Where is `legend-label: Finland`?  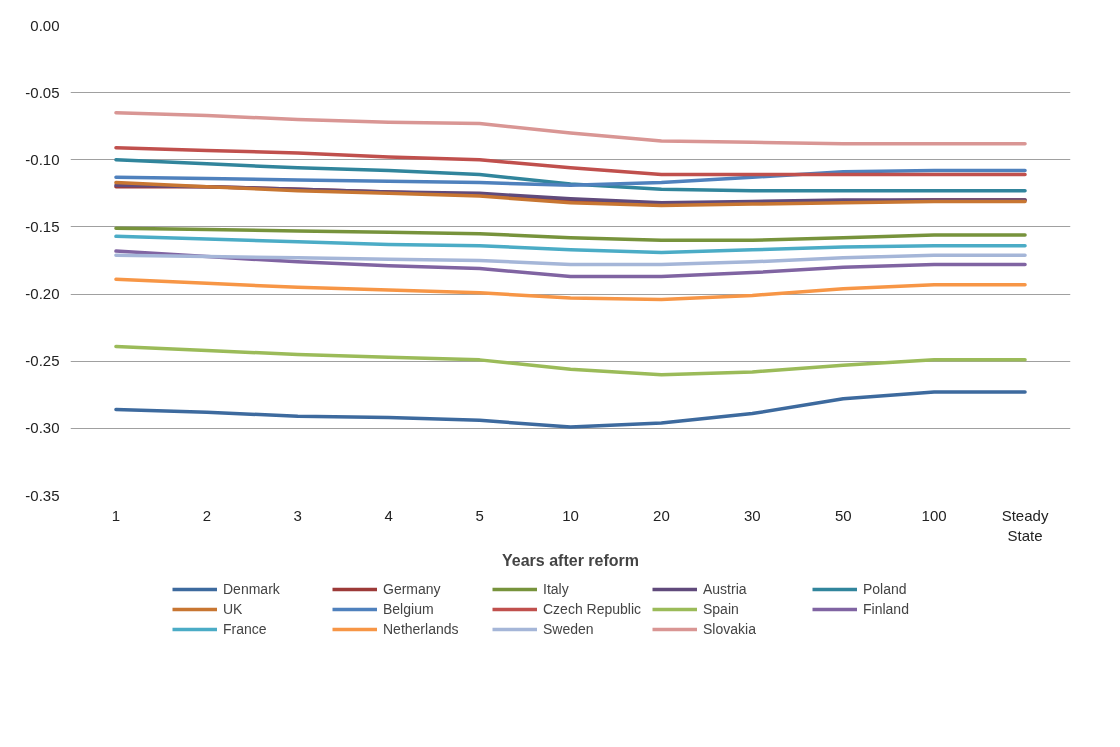
legend-label: Finland is located at coordinates (886, 608).